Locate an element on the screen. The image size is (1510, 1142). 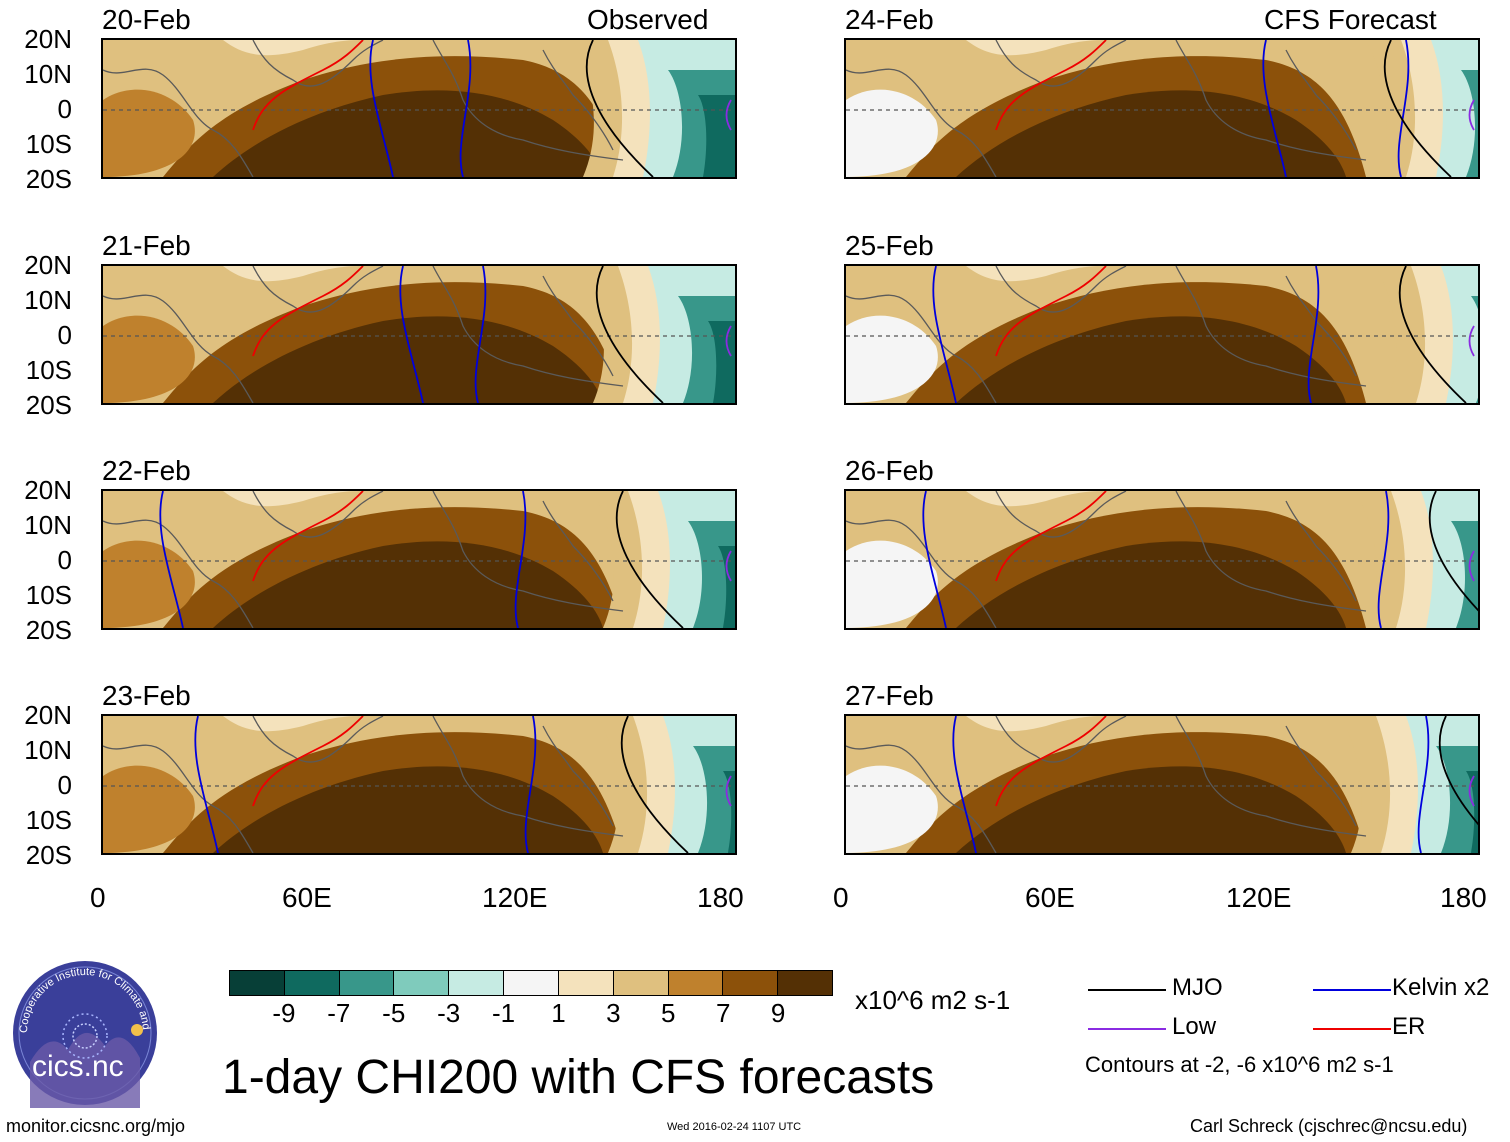
date-label-obs-2: 21-Feb is located at coordinates (146, 245).